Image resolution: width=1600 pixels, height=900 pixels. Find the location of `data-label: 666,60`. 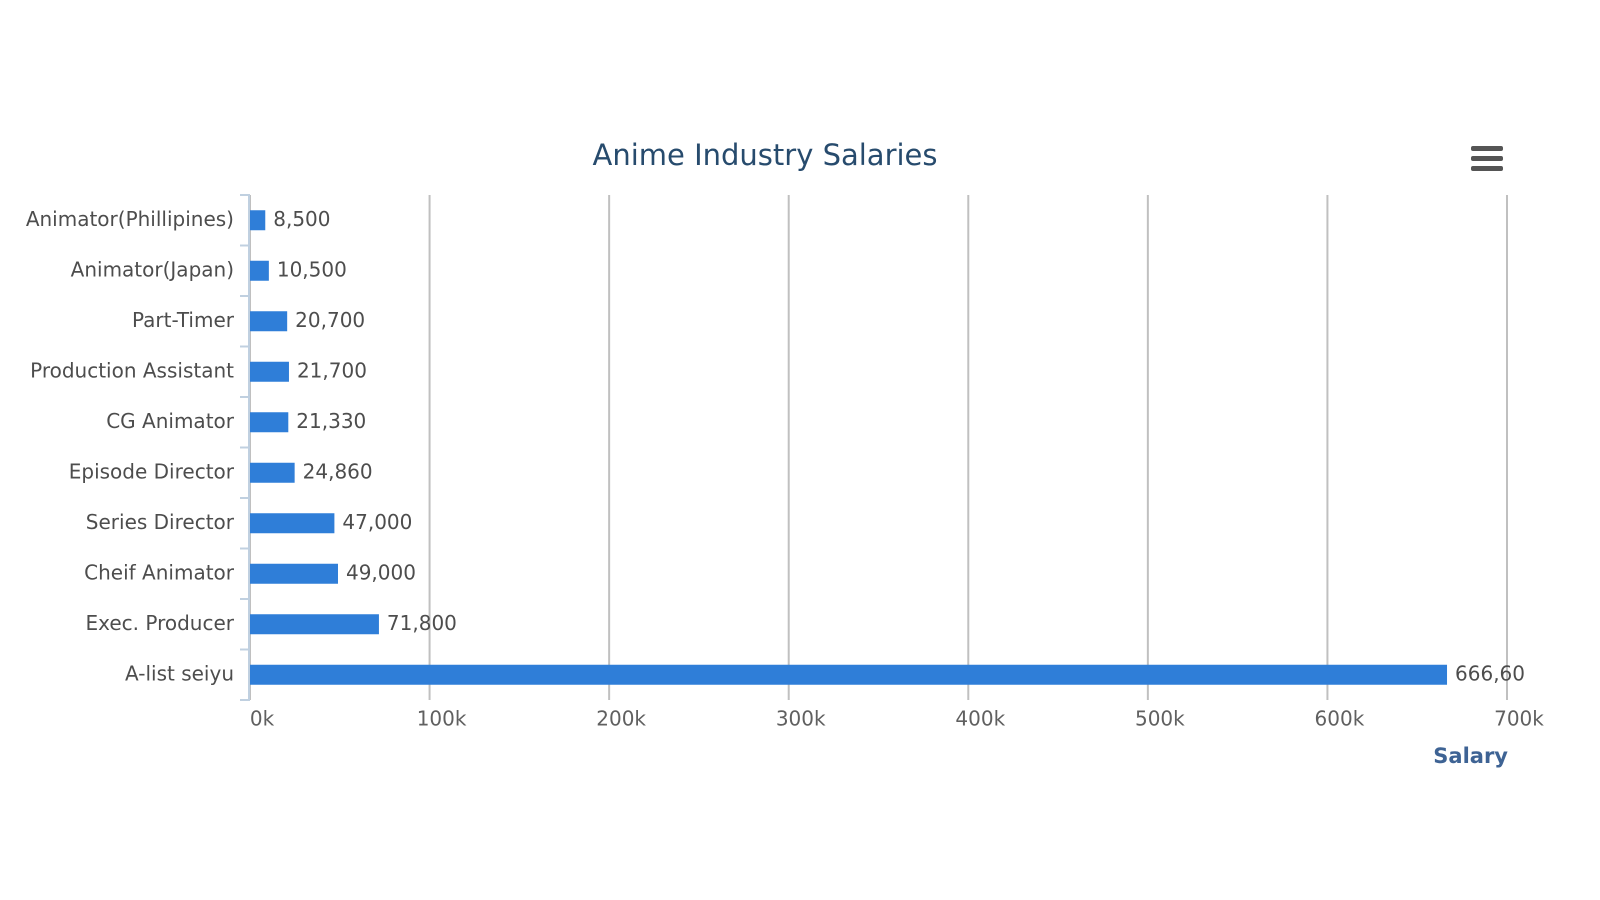

data-label: 666,60 is located at coordinates (1490, 673).